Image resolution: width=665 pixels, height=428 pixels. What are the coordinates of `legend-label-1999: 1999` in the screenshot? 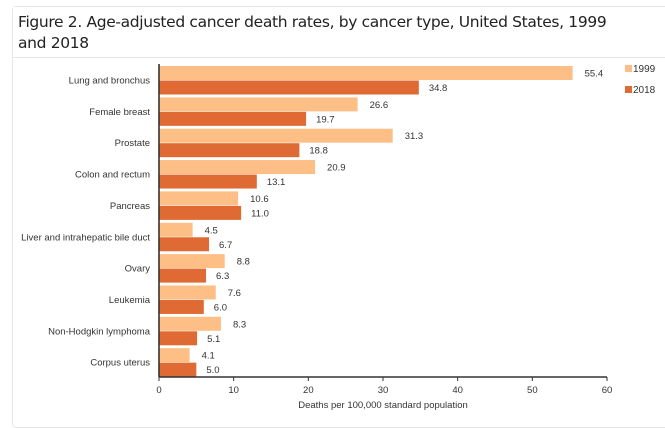 It's located at (644, 69).